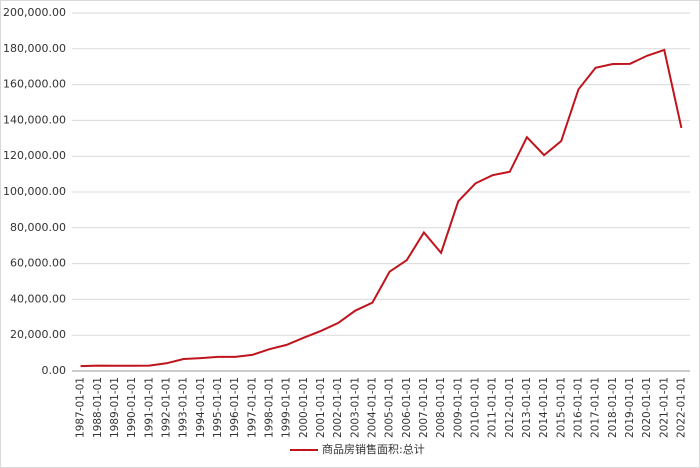 This screenshot has height=468, width=700. Describe the element at coordinates (613, 407) in the screenshot. I see `x-tick-label: 2018-01-01` at that location.